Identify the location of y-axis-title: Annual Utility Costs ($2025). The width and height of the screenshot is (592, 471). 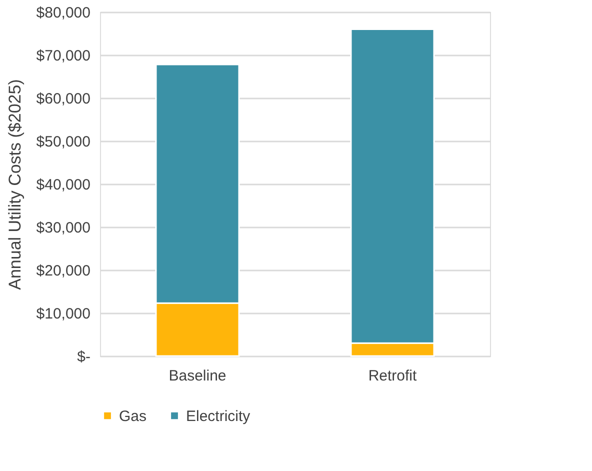
(14, 184).